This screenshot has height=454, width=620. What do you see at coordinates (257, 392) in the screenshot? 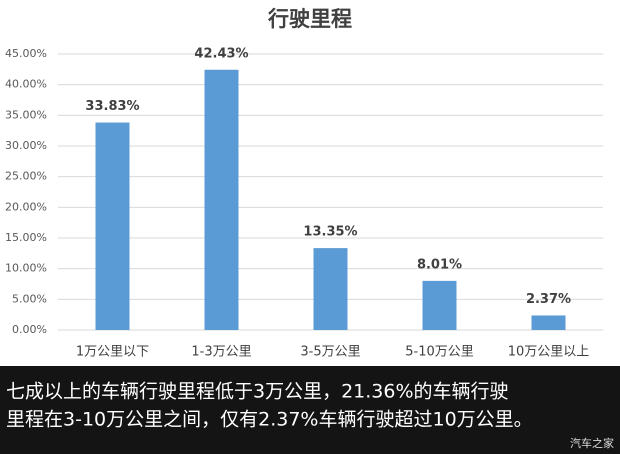
I see `caption-line: 七成以上的车辆行驶里程低于3万公里，21.36%的车辆行驶` at bounding box center [257, 392].